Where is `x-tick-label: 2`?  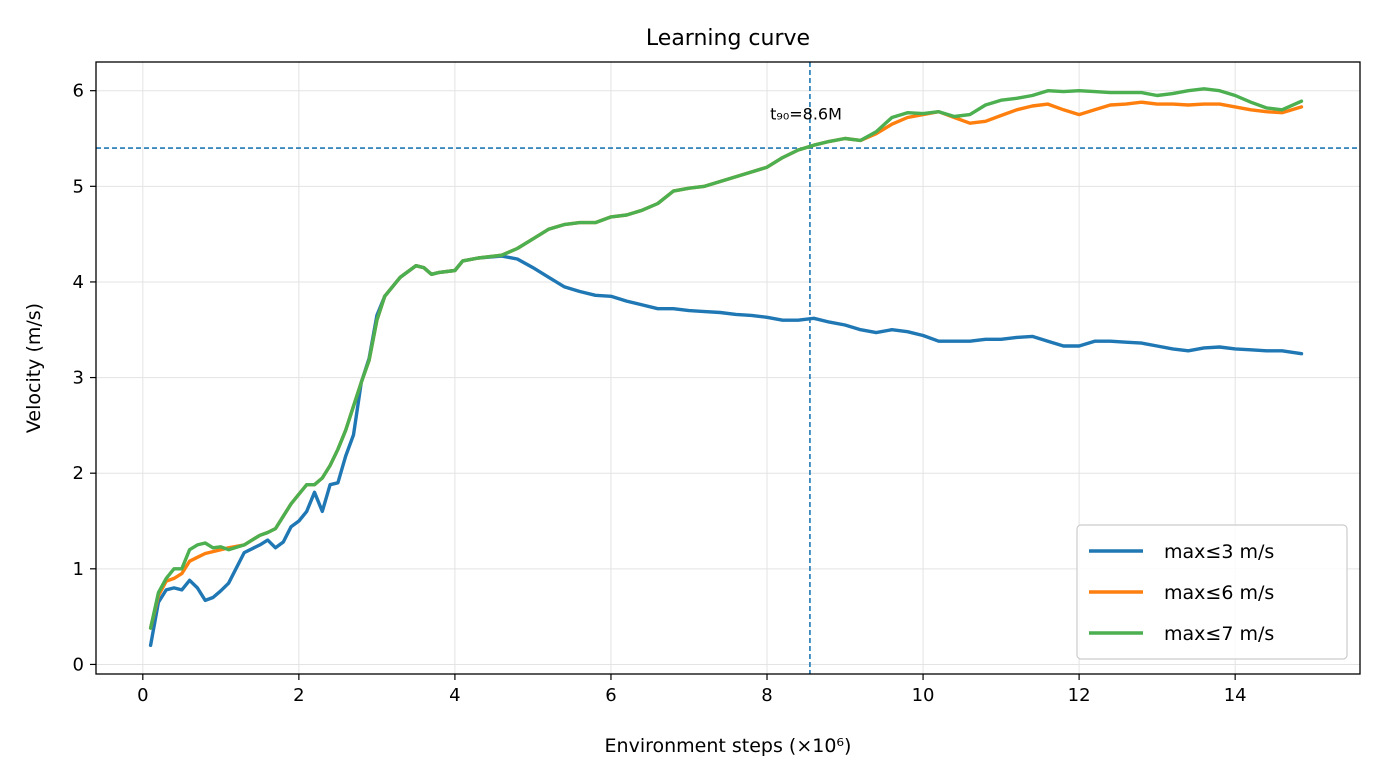 x-tick-label: 2 is located at coordinates (298, 695).